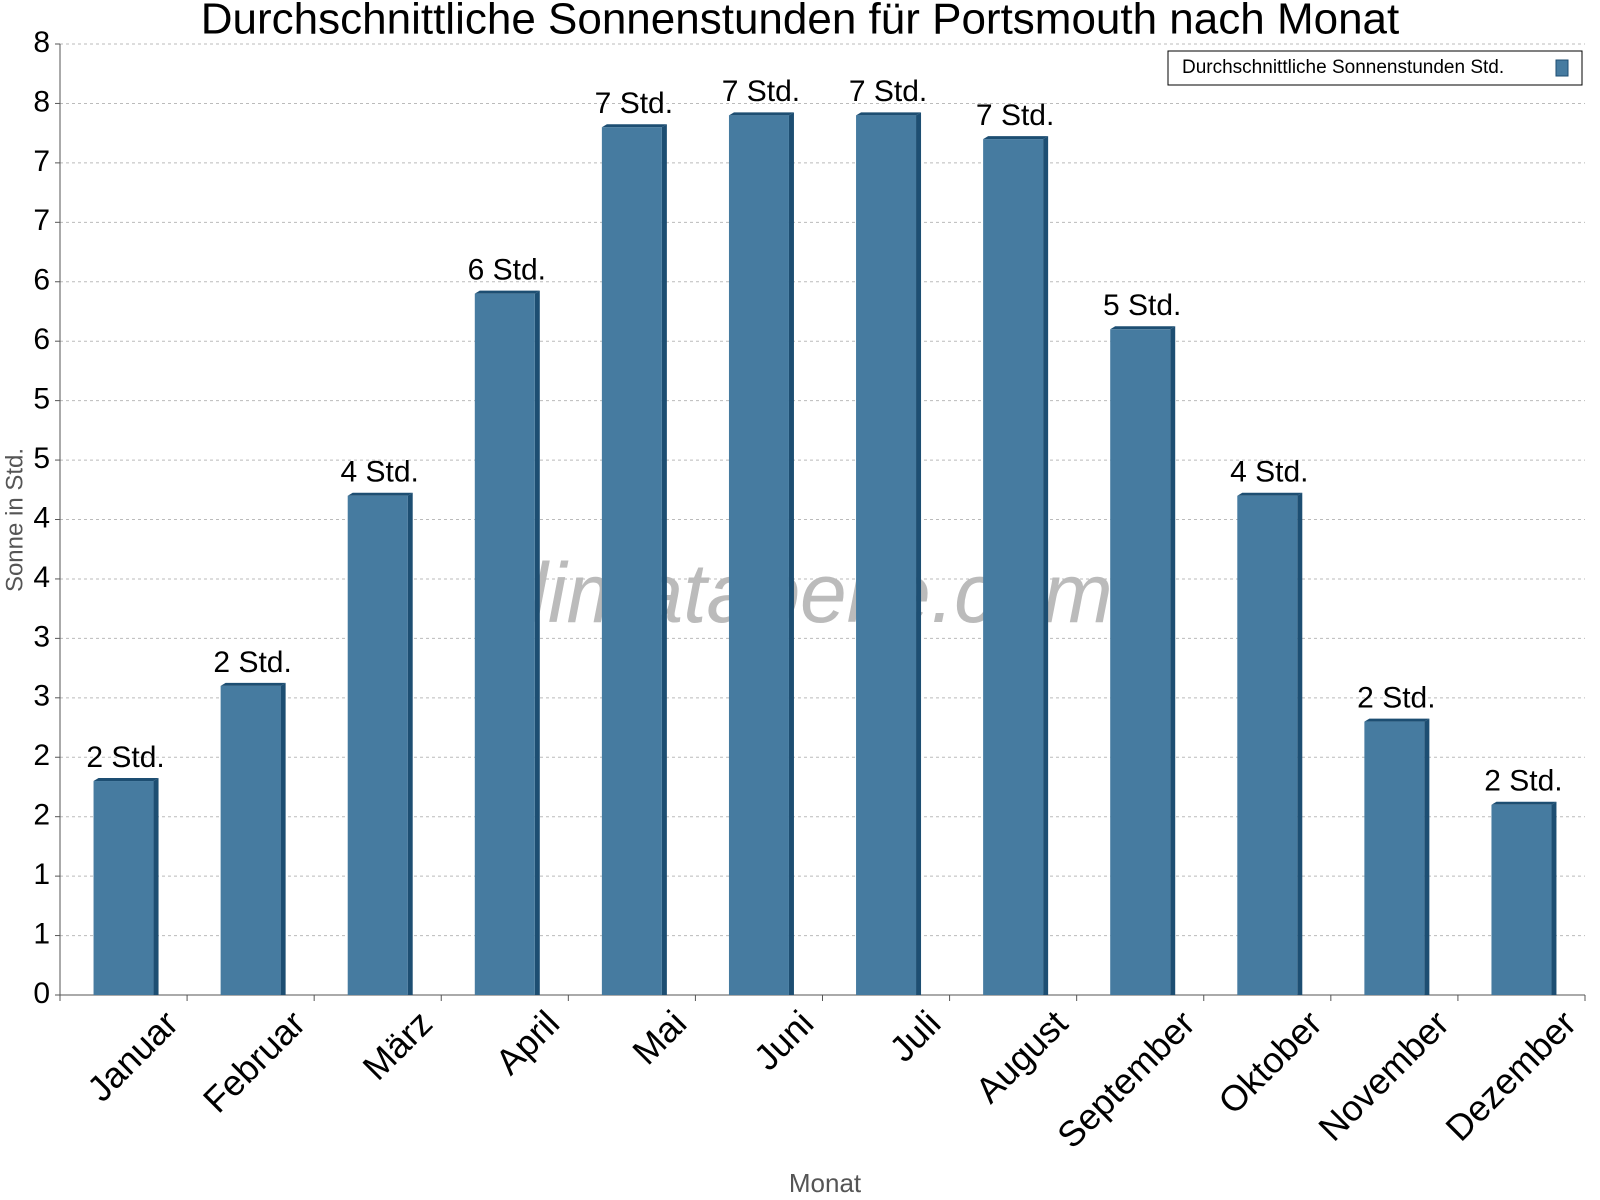 This screenshot has height=1200, width=1600. Describe the element at coordinates (507, 270) in the screenshot. I see `data-label: 6 Std.` at that location.